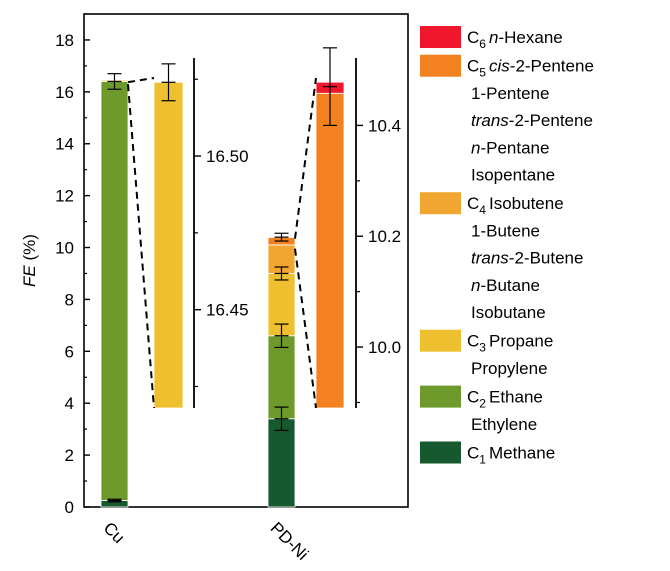  Describe the element at coordinates (384, 236) in the screenshot. I see `zoom-tick-label: 10.2` at that location.